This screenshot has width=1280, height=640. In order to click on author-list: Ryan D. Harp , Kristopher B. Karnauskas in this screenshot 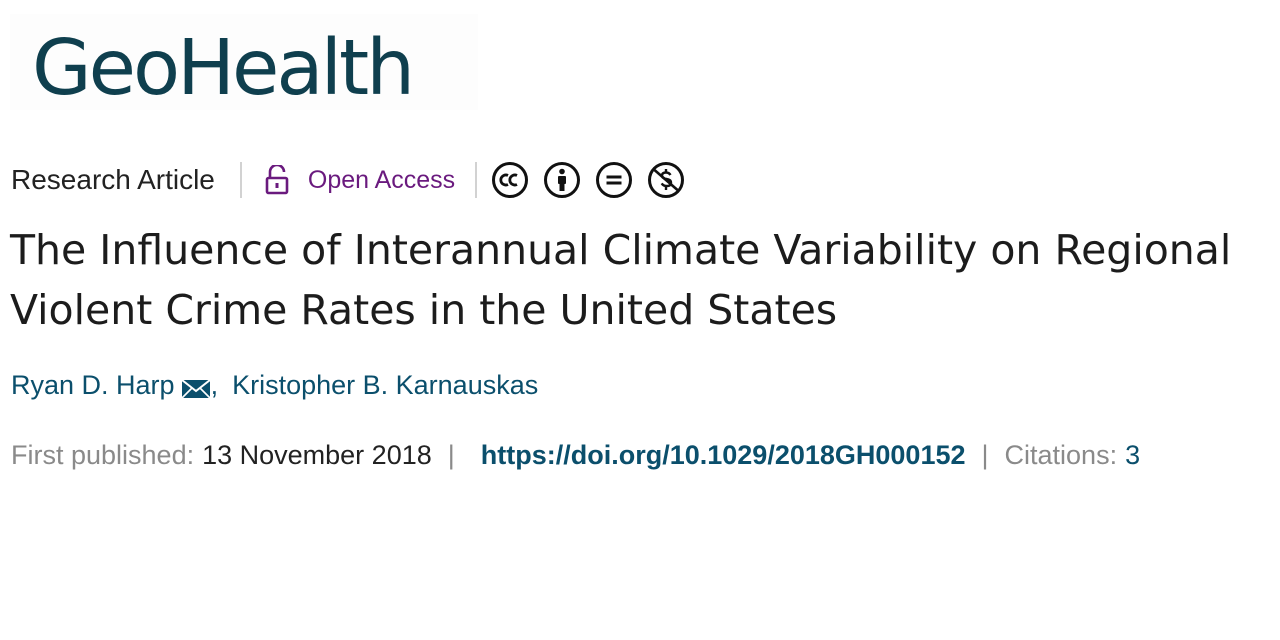, I will do `click(274, 385)`.